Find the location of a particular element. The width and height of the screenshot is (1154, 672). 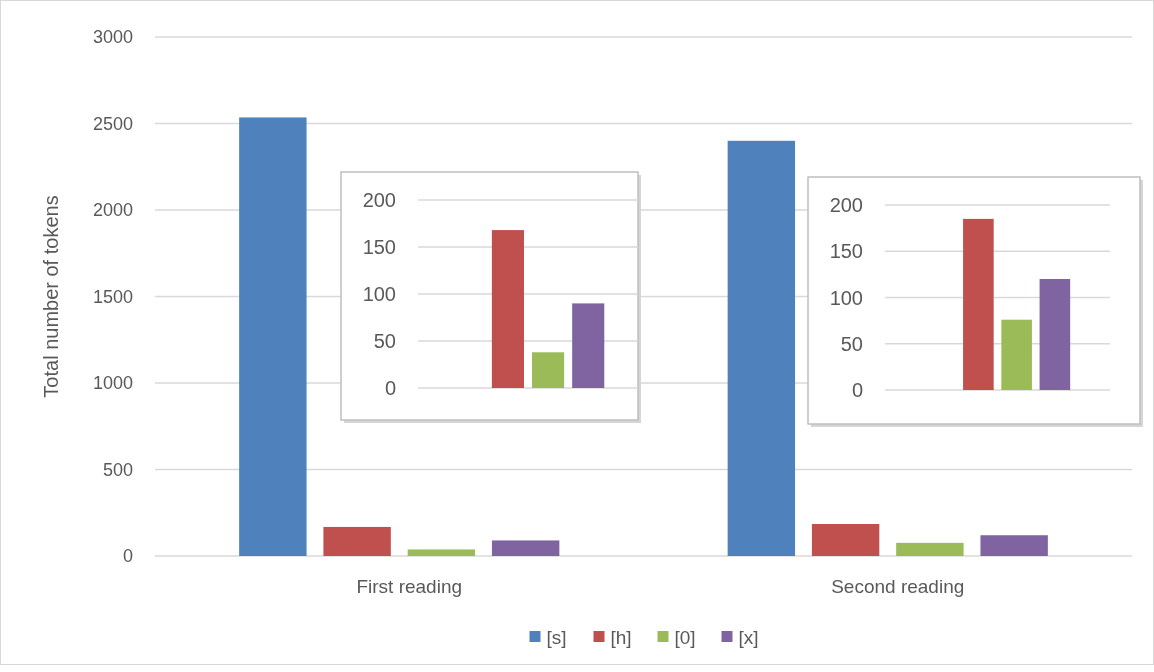

y-tick-label: 1000 is located at coordinates (112, 383).